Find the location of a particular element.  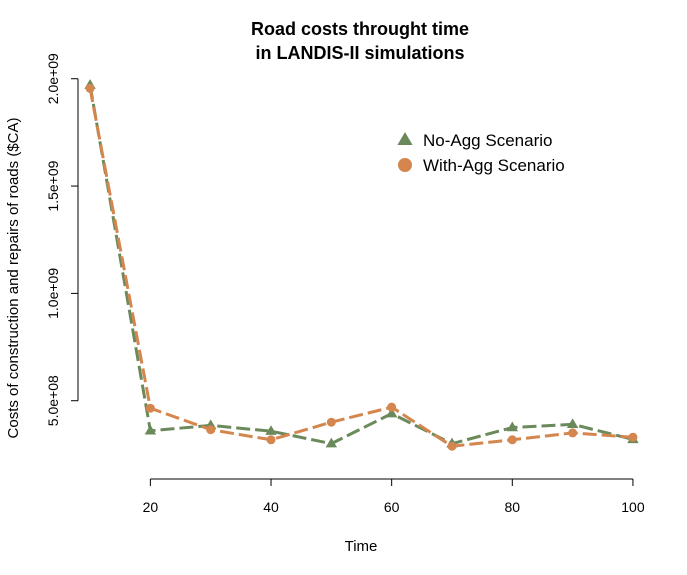

legend-label: With-Agg Scenario is located at coordinates (494, 165).